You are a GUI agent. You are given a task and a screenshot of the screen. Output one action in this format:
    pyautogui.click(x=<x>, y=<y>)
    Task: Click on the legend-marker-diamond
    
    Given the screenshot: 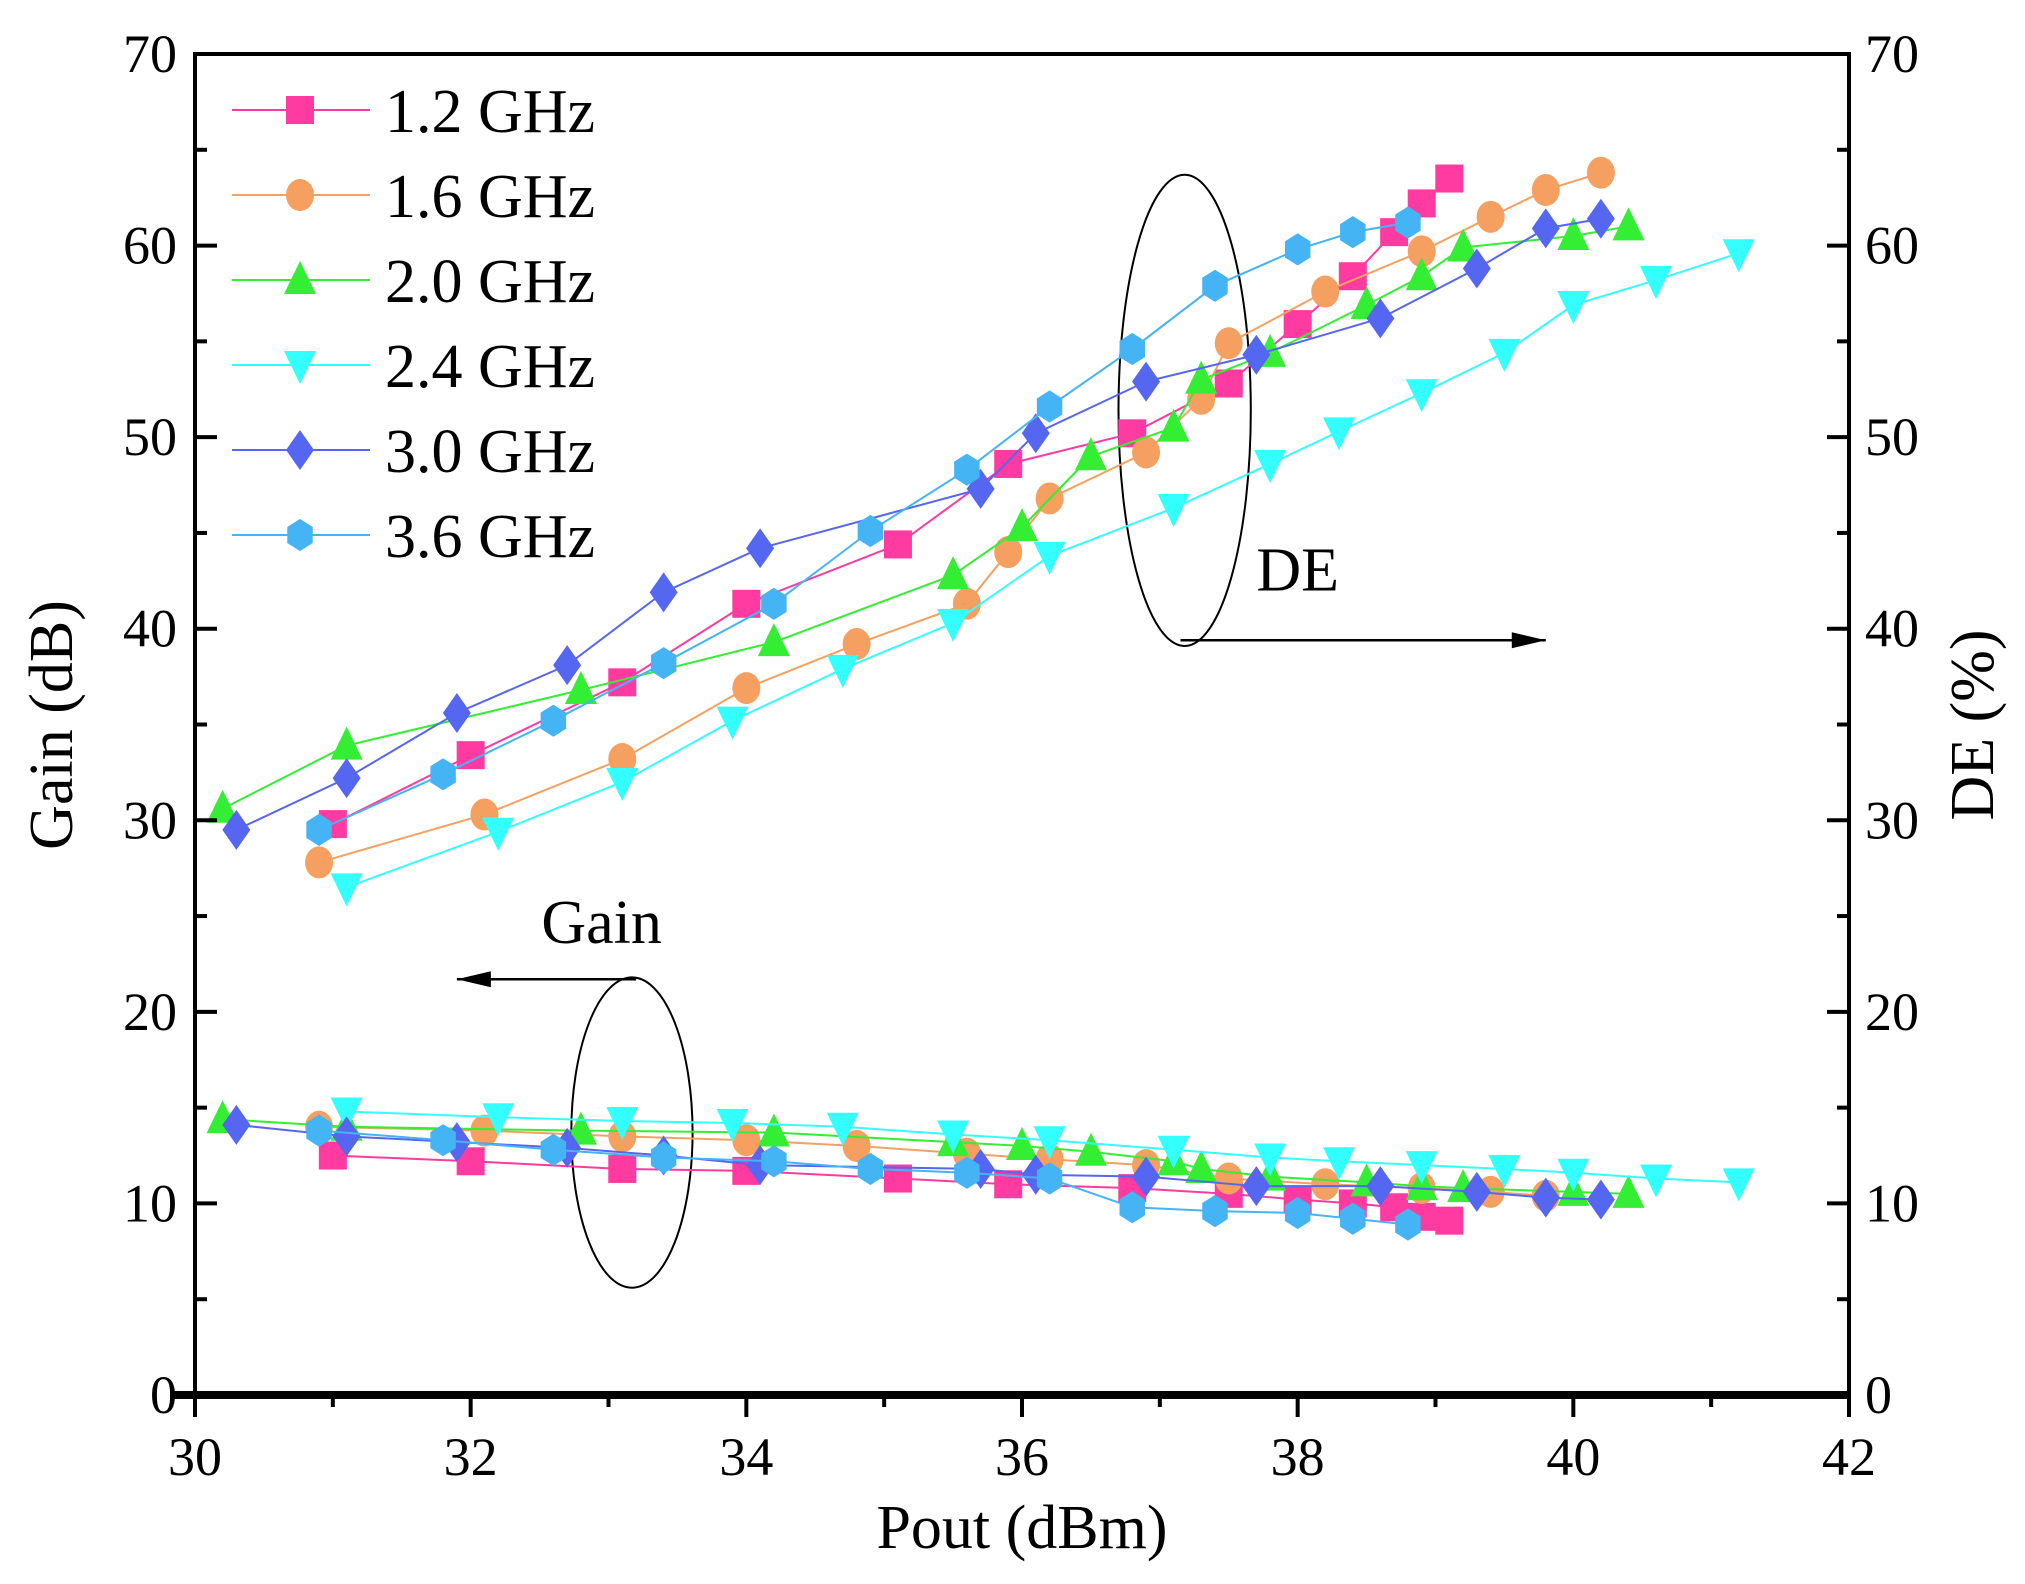 What is the action you would take?
    pyautogui.click(x=300, y=450)
    